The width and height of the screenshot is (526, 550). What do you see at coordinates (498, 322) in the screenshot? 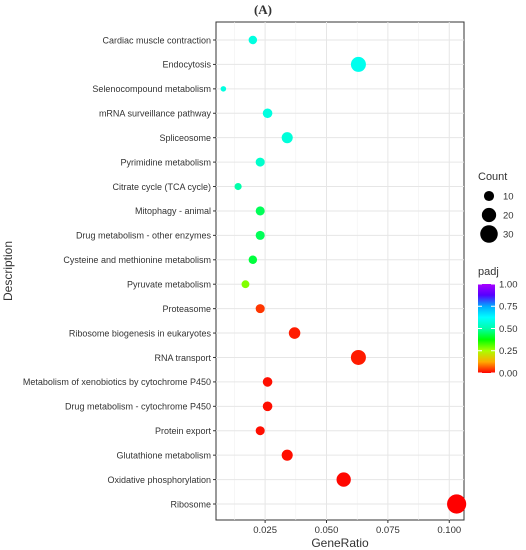
I see `padj-legend: padj 1.00 0.75 0.50 0.25 0.00` at bounding box center [498, 322].